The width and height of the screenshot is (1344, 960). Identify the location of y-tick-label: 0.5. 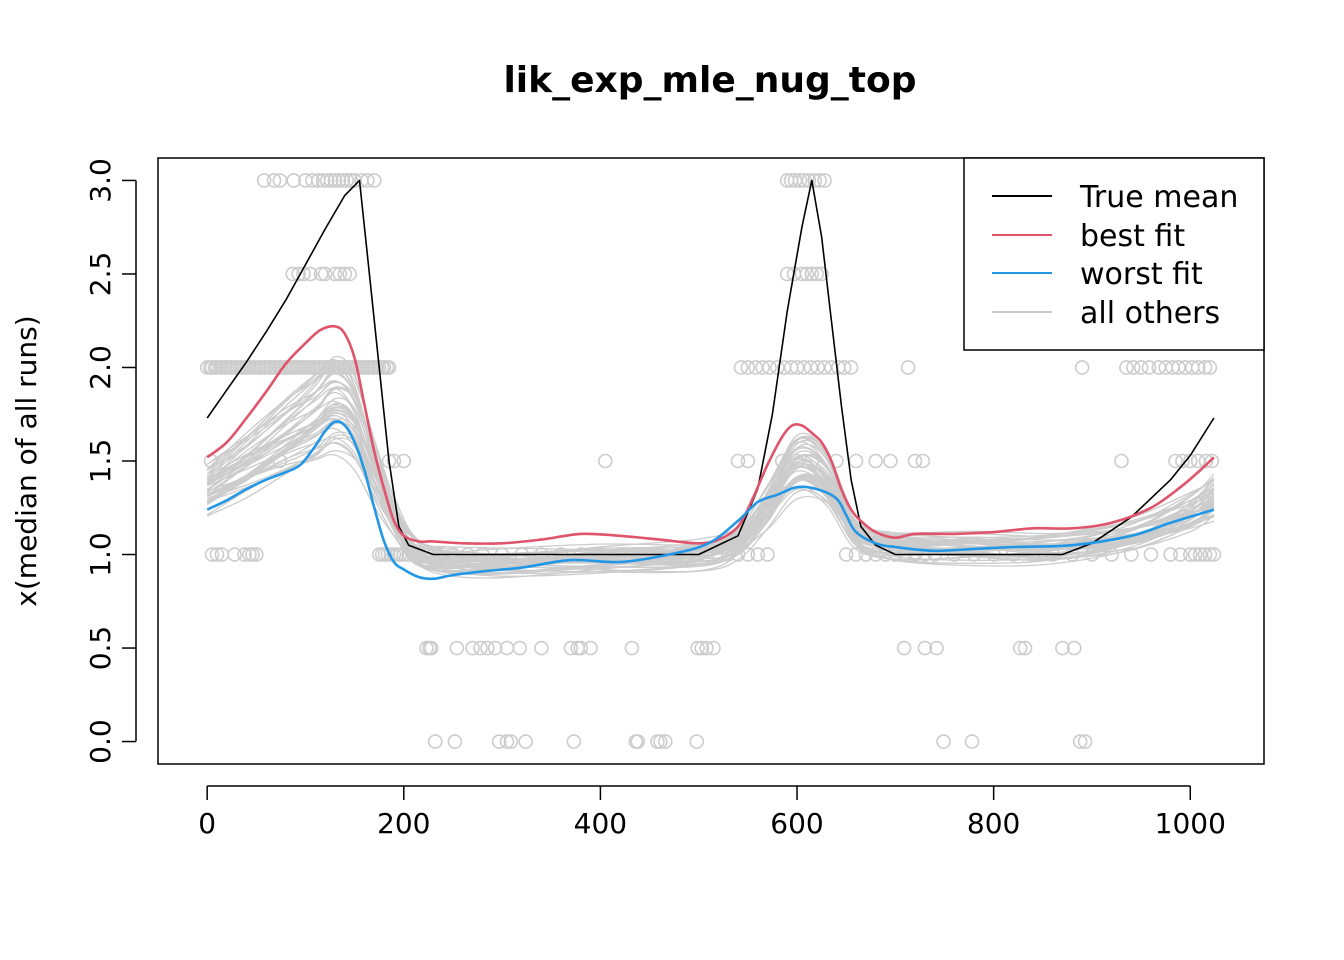
(100, 648).